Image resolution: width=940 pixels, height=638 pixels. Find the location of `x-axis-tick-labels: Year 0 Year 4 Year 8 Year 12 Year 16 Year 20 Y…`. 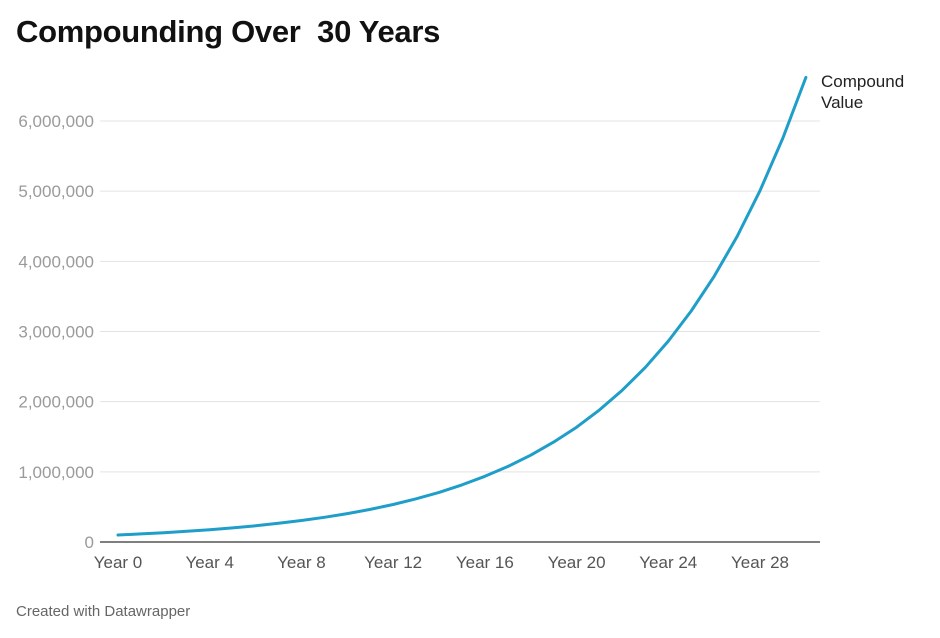

x-axis-tick-labels: Year 0 Year 4 Year 8 Year 12 Year 16 Year 20 Y… is located at coordinates (441, 562).